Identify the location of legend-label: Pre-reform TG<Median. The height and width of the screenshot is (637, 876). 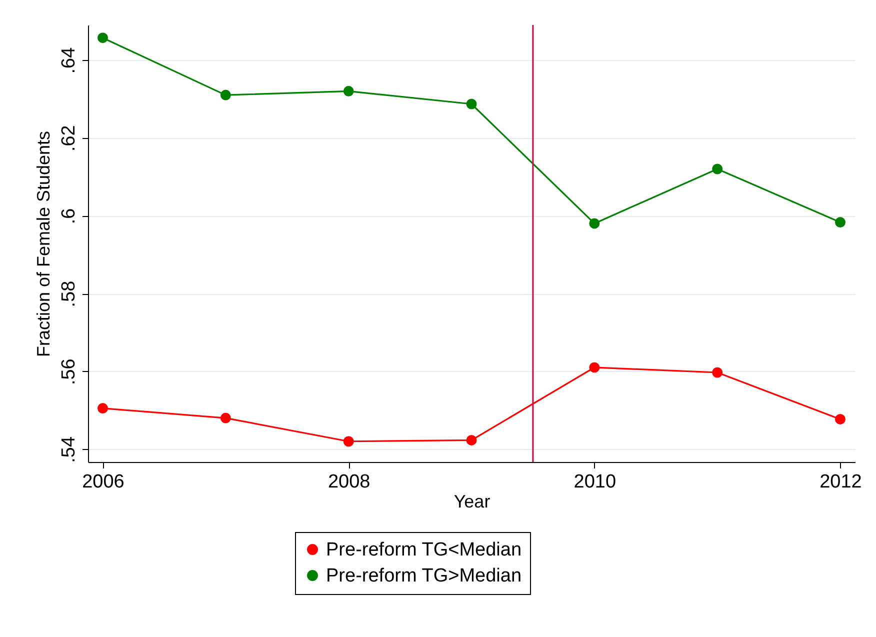
(424, 550).